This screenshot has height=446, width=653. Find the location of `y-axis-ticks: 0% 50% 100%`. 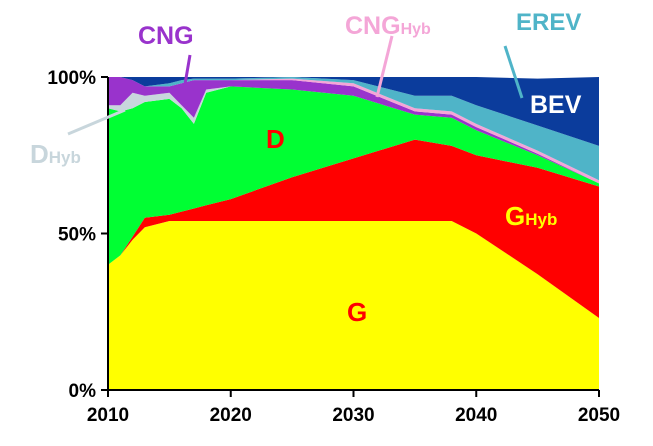

y-axis-ticks: 0% 50% 100% is located at coordinates (77, 235).